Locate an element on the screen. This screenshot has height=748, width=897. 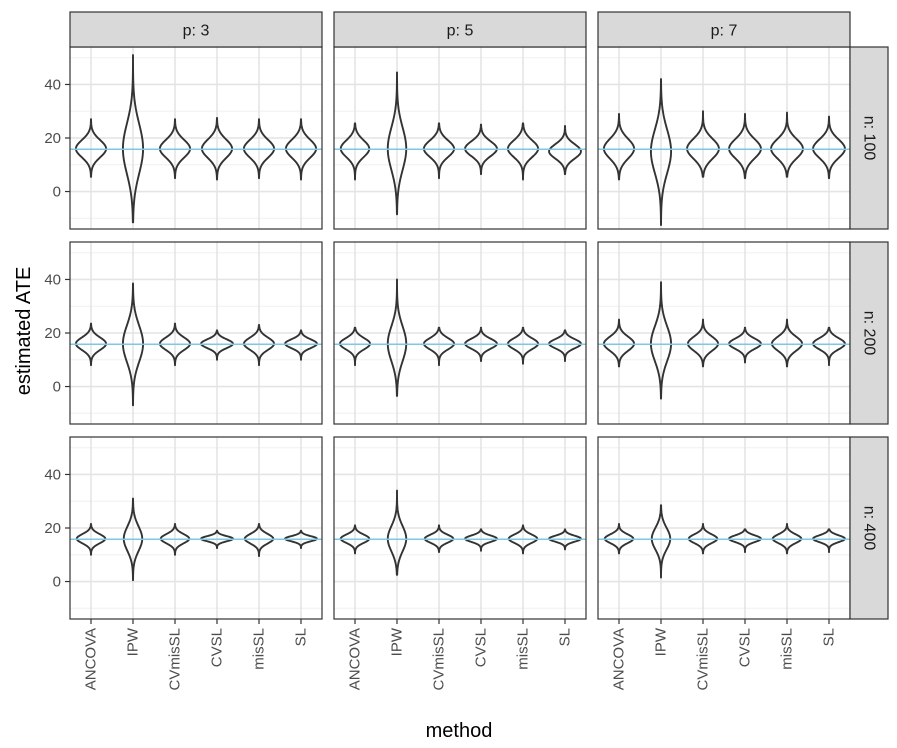
row-strip-2: n: 200 is located at coordinates (869, 333).